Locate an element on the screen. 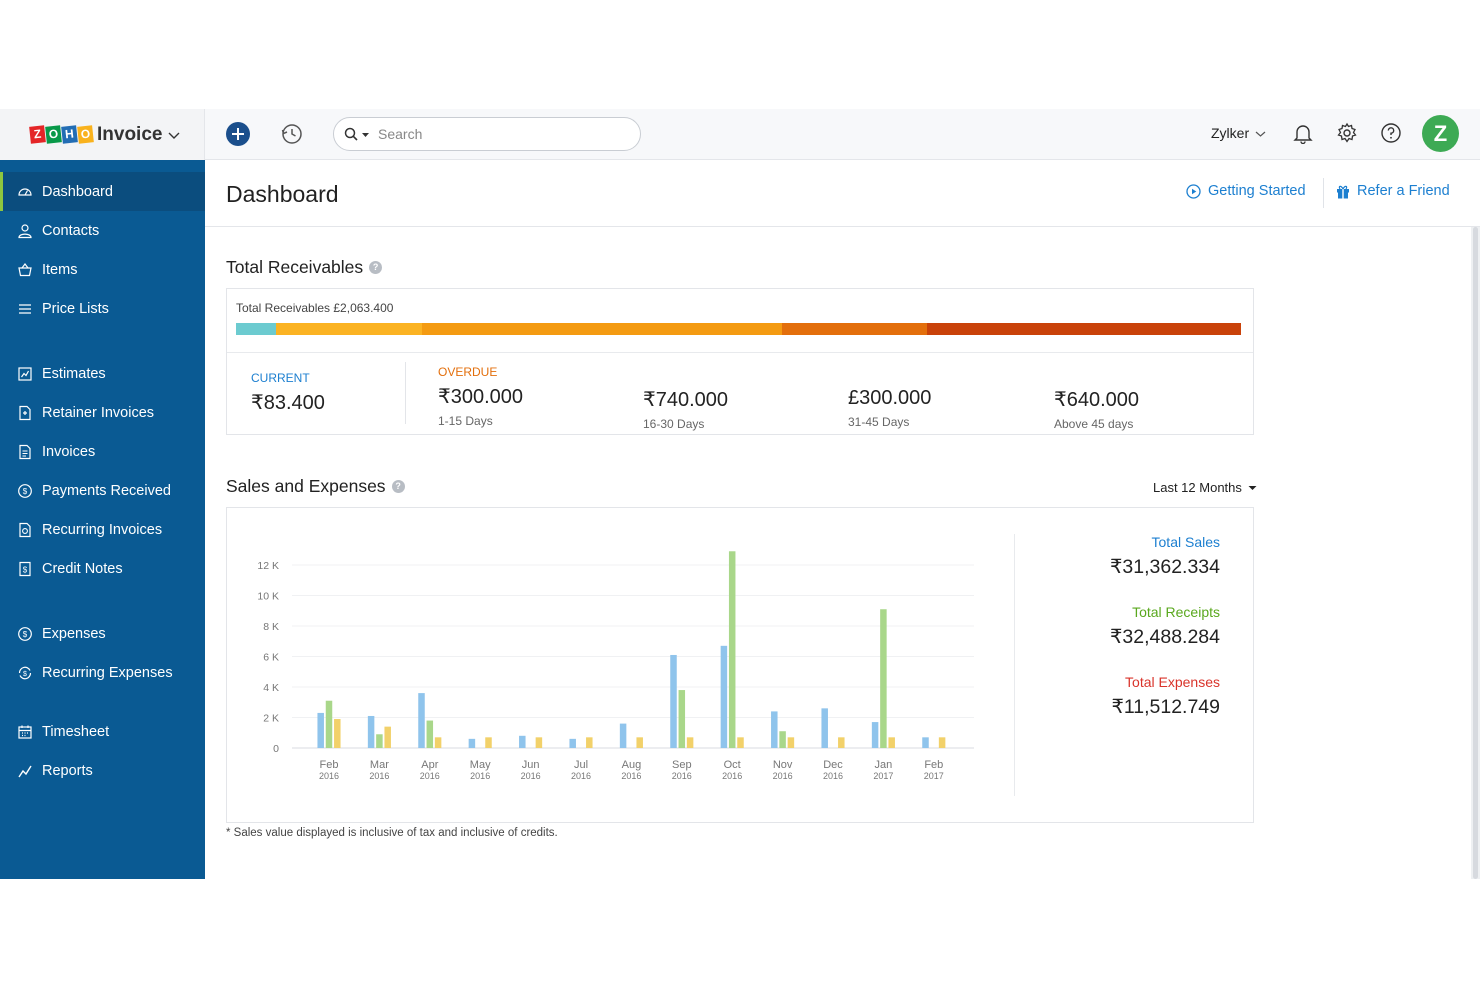 Image resolution: width=1480 pixels, height=987 pixels. bucket-amount: ₹300.000 is located at coordinates (481, 397).